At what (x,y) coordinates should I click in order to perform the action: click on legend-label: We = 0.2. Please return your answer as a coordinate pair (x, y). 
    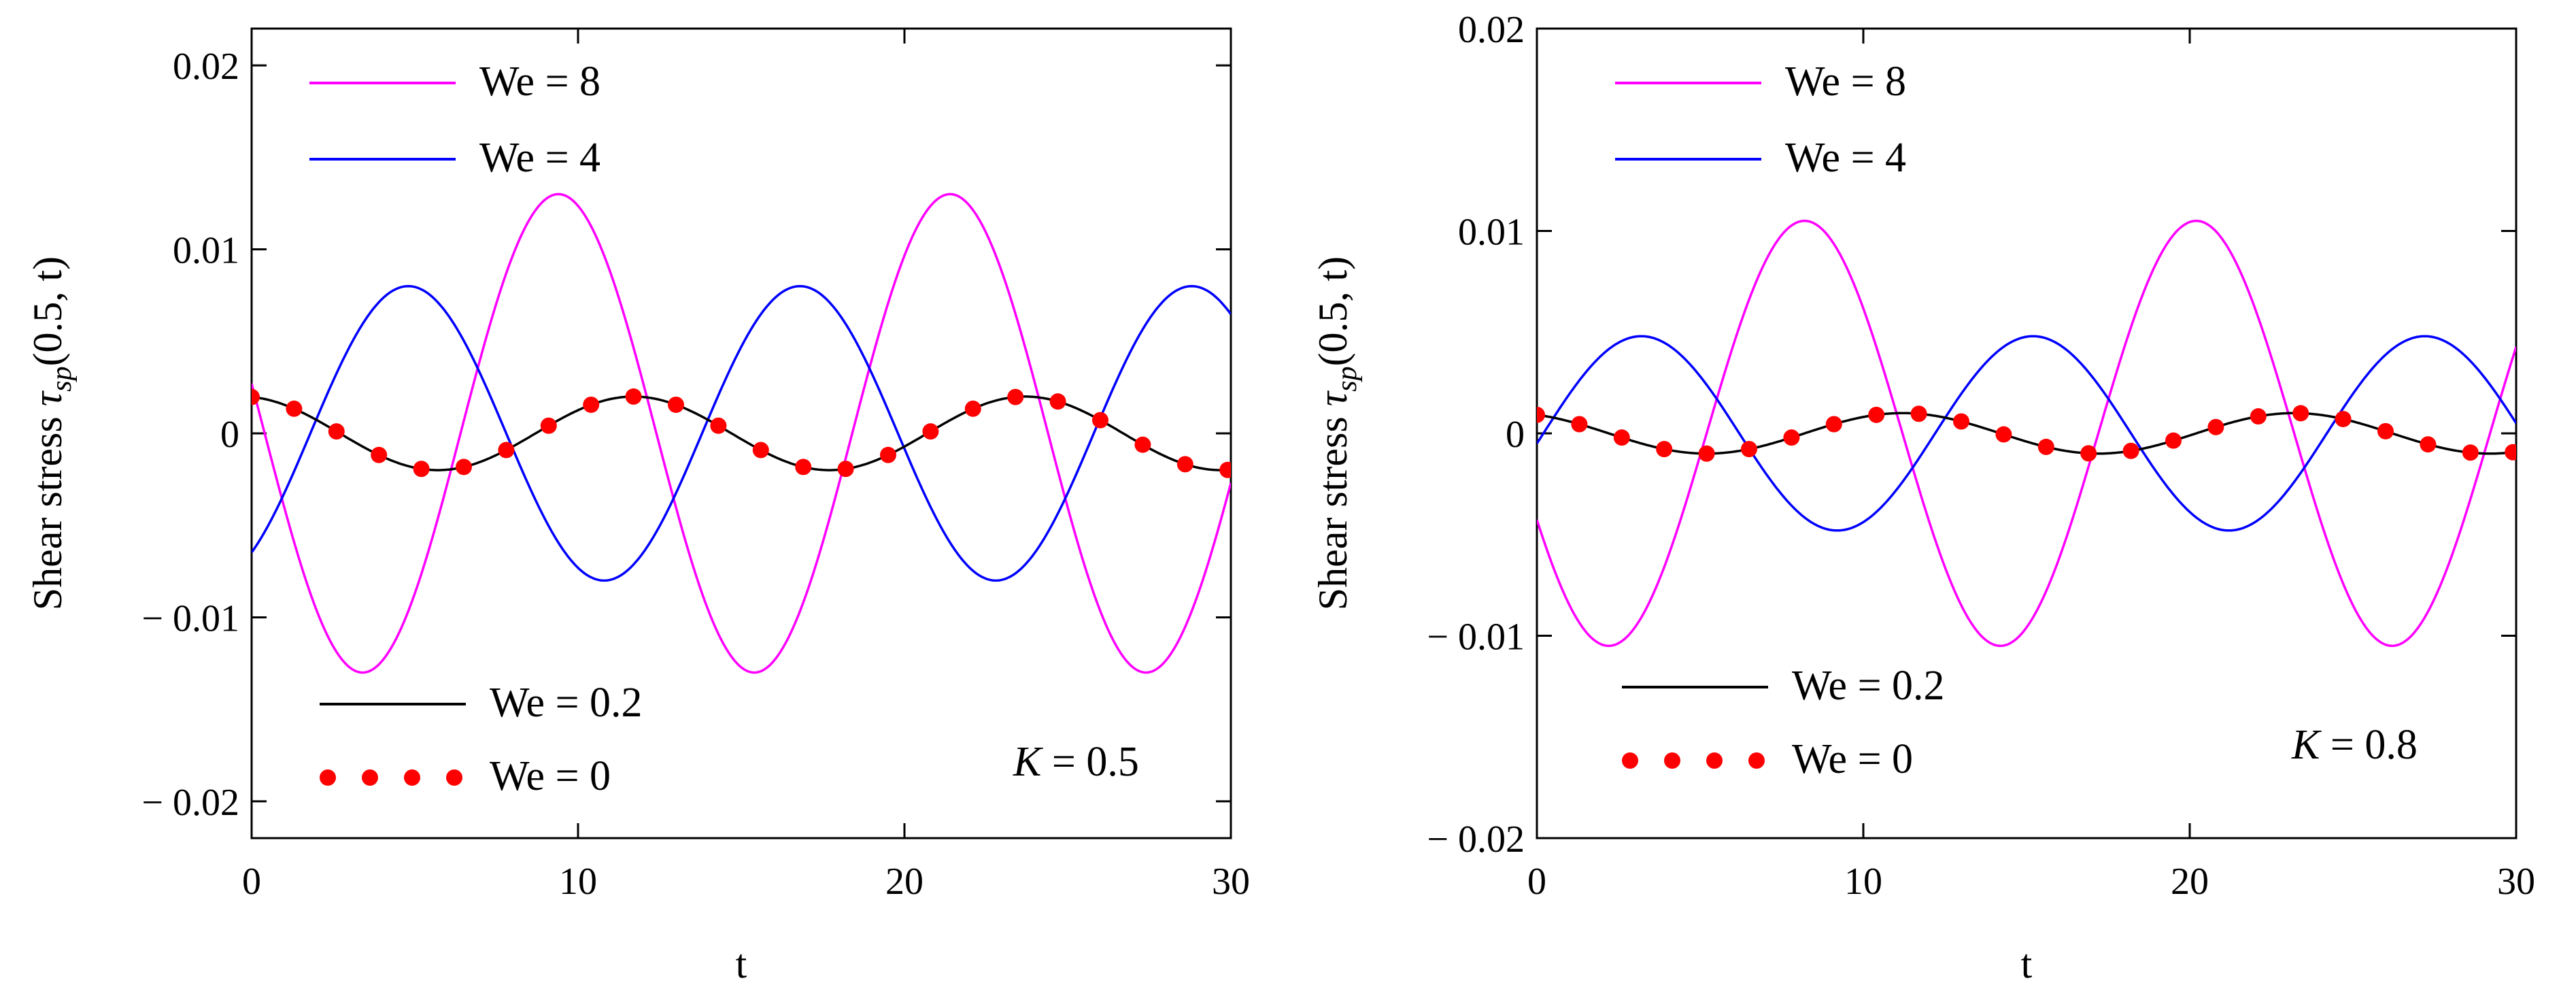
    Looking at the image, I should click on (566, 703).